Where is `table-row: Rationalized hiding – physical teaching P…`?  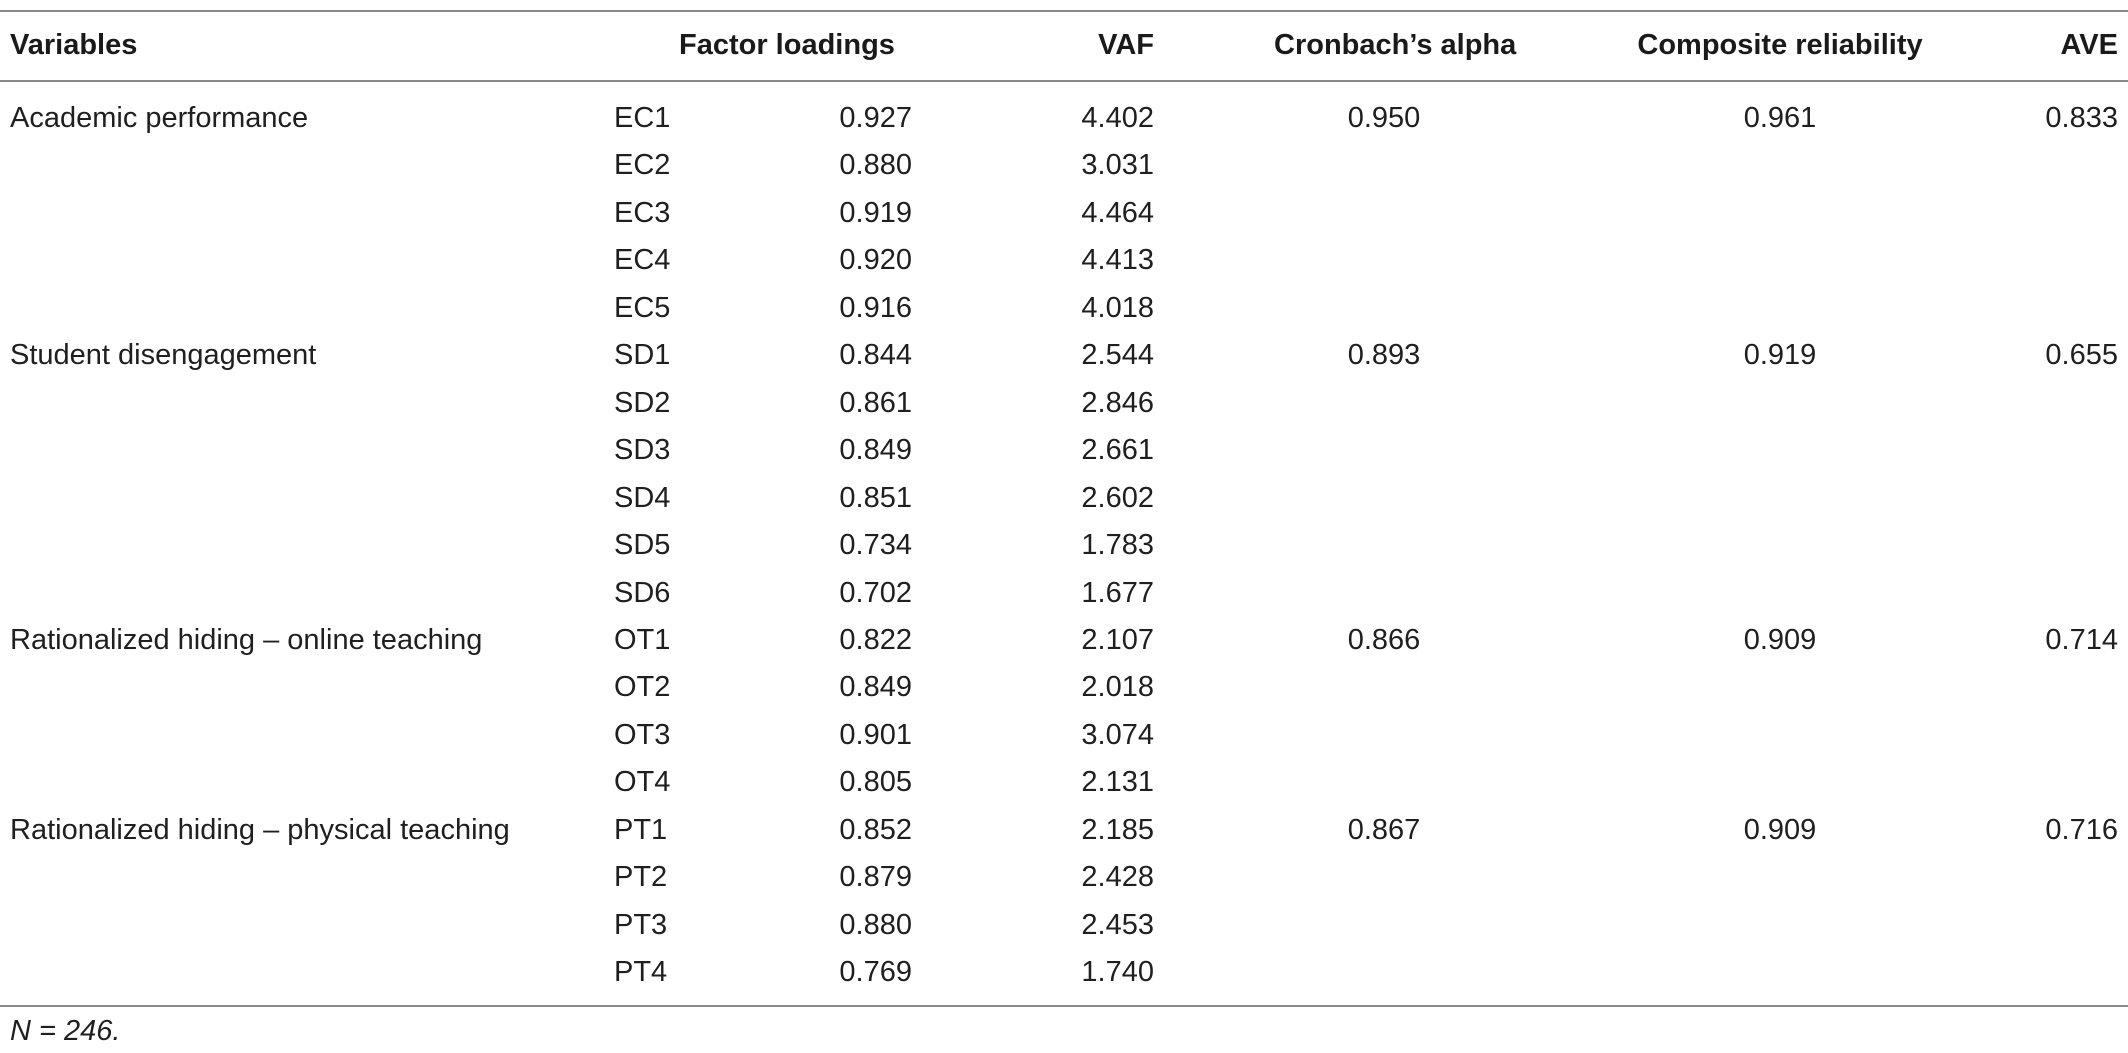
table-row: Rationalized hiding – physical teaching P… is located at coordinates (1064, 836).